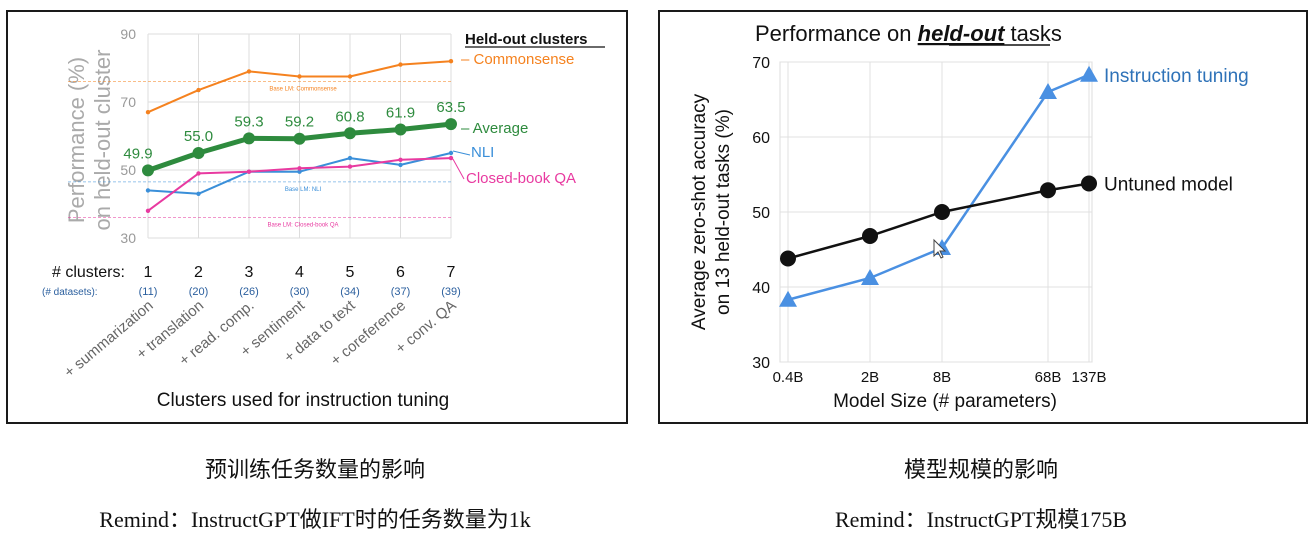 The height and width of the screenshot is (537, 1316). What do you see at coordinates (299, 122) in the screenshot?
I see `data-label: 59.2` at bounding box center [299, 122].